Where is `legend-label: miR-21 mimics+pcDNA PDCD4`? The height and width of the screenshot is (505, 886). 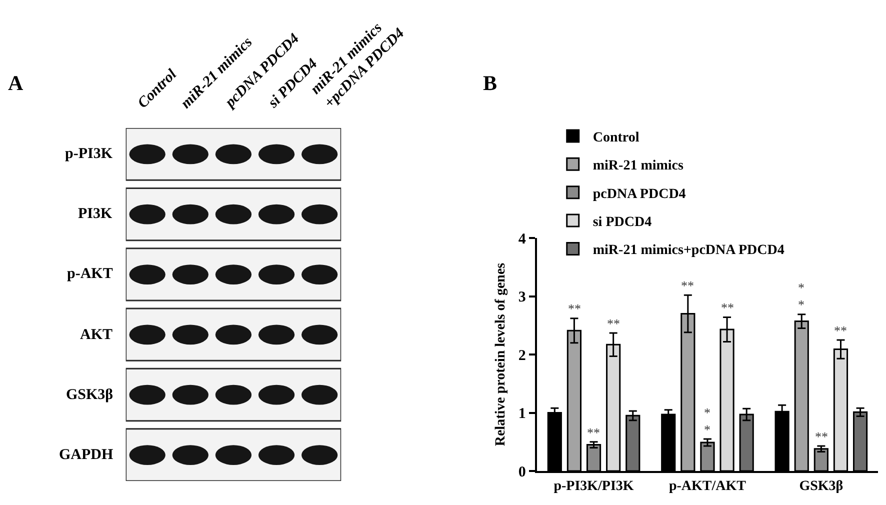 legend-label: miR-21 mimics+pcDNA PDCD4 is located at coordinates (688, 250).